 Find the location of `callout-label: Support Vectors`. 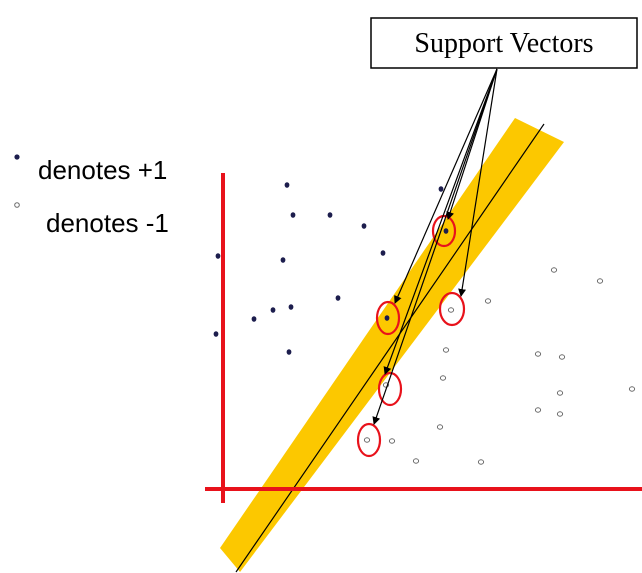

callout-label: Support Vectors is located at coordinates (503, 43).